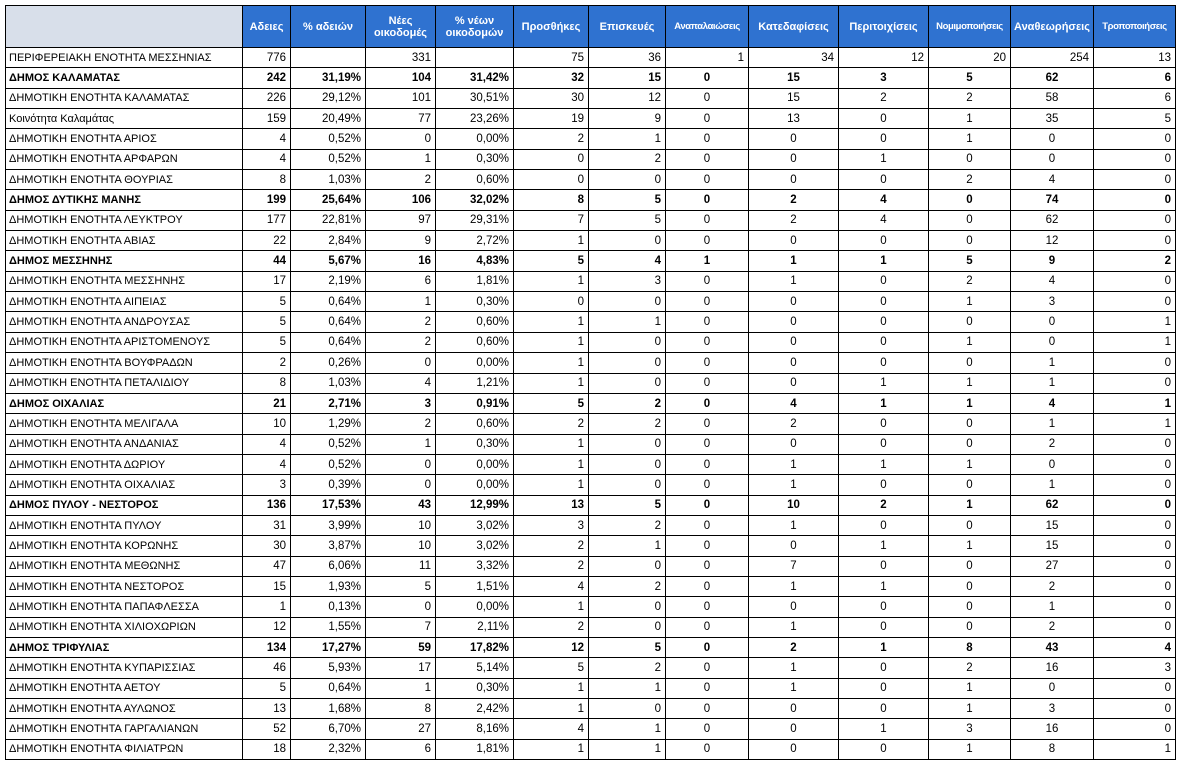  Describe the element at coordinates (474, 525) in the screenshot. I see `table-cell: 3,02%` at that location.